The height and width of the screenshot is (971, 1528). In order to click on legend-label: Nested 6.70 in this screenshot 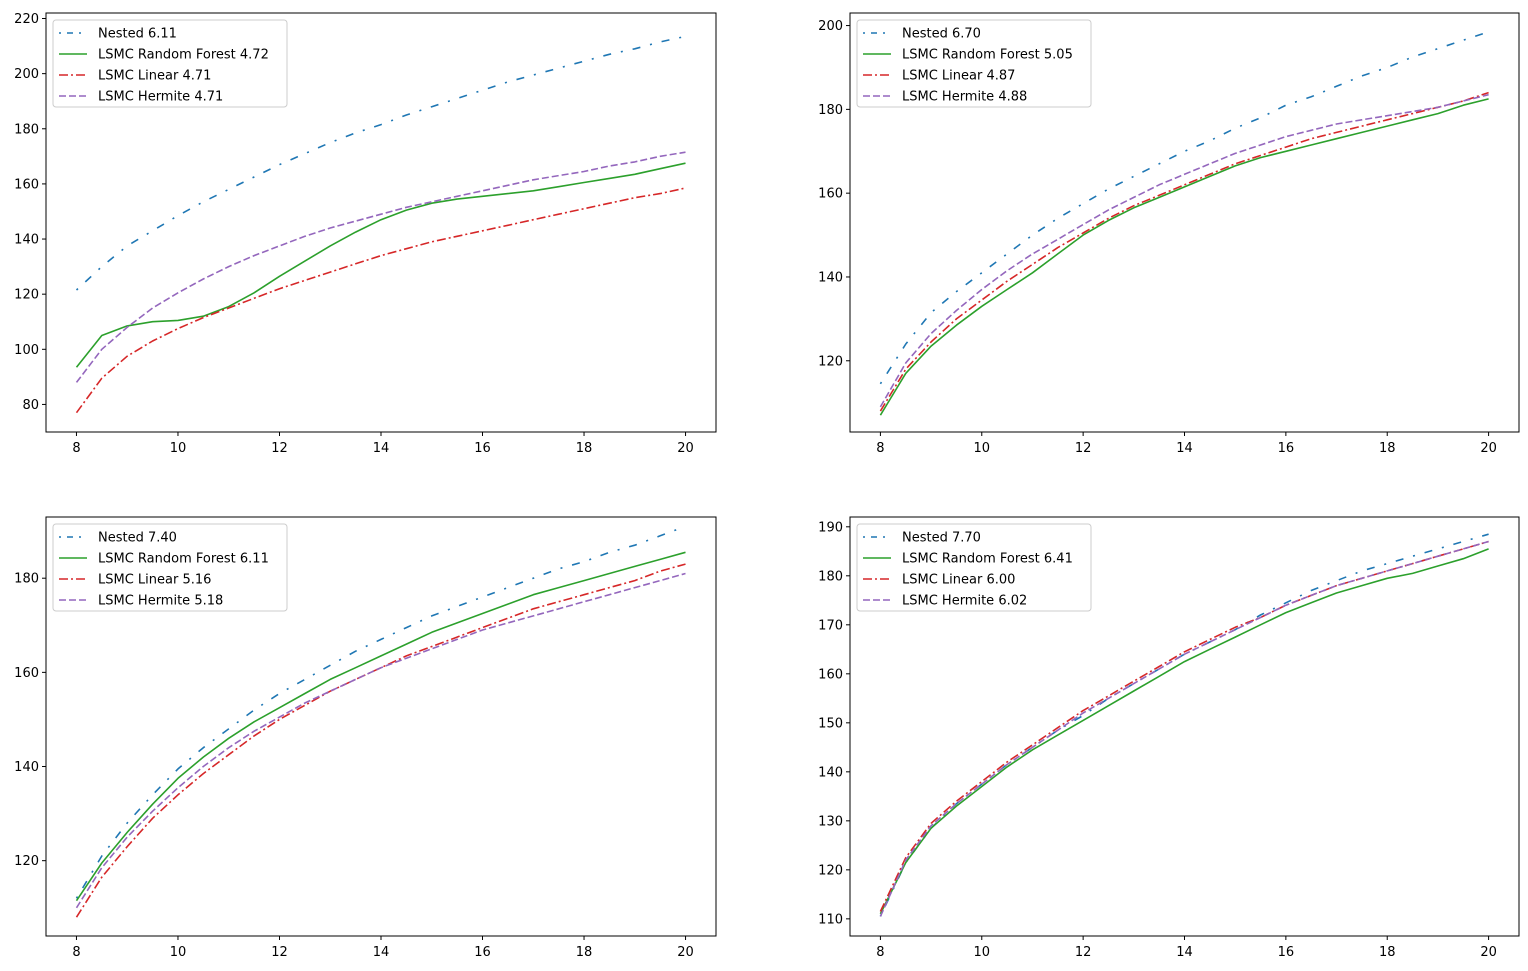, I will do `click(941, 34)`.